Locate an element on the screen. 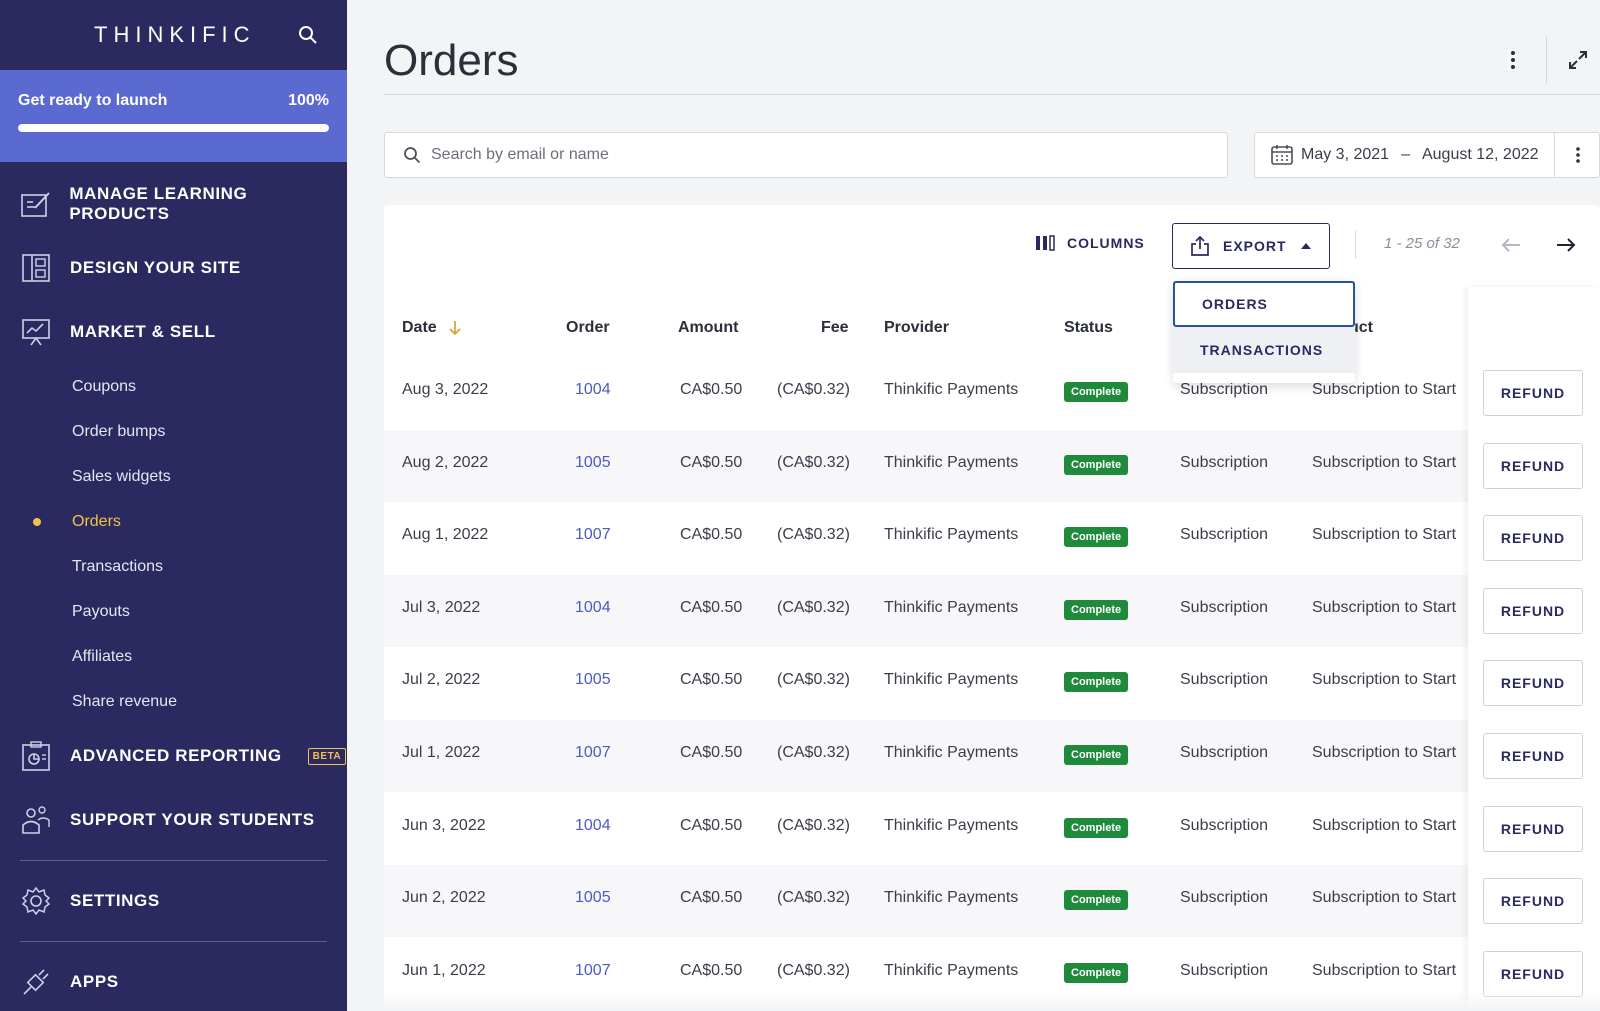 Image resolution: width=1600 pixels, height=1011 pixels. calendar-icon is located at coordinates (1282, 155).